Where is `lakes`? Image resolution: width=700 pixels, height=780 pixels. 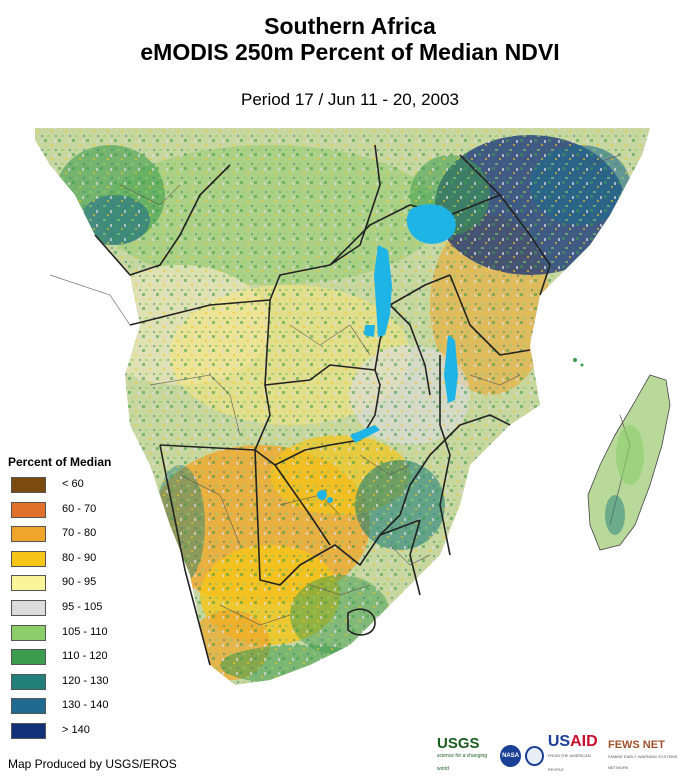 lakes is located at coordinates (387, 353).